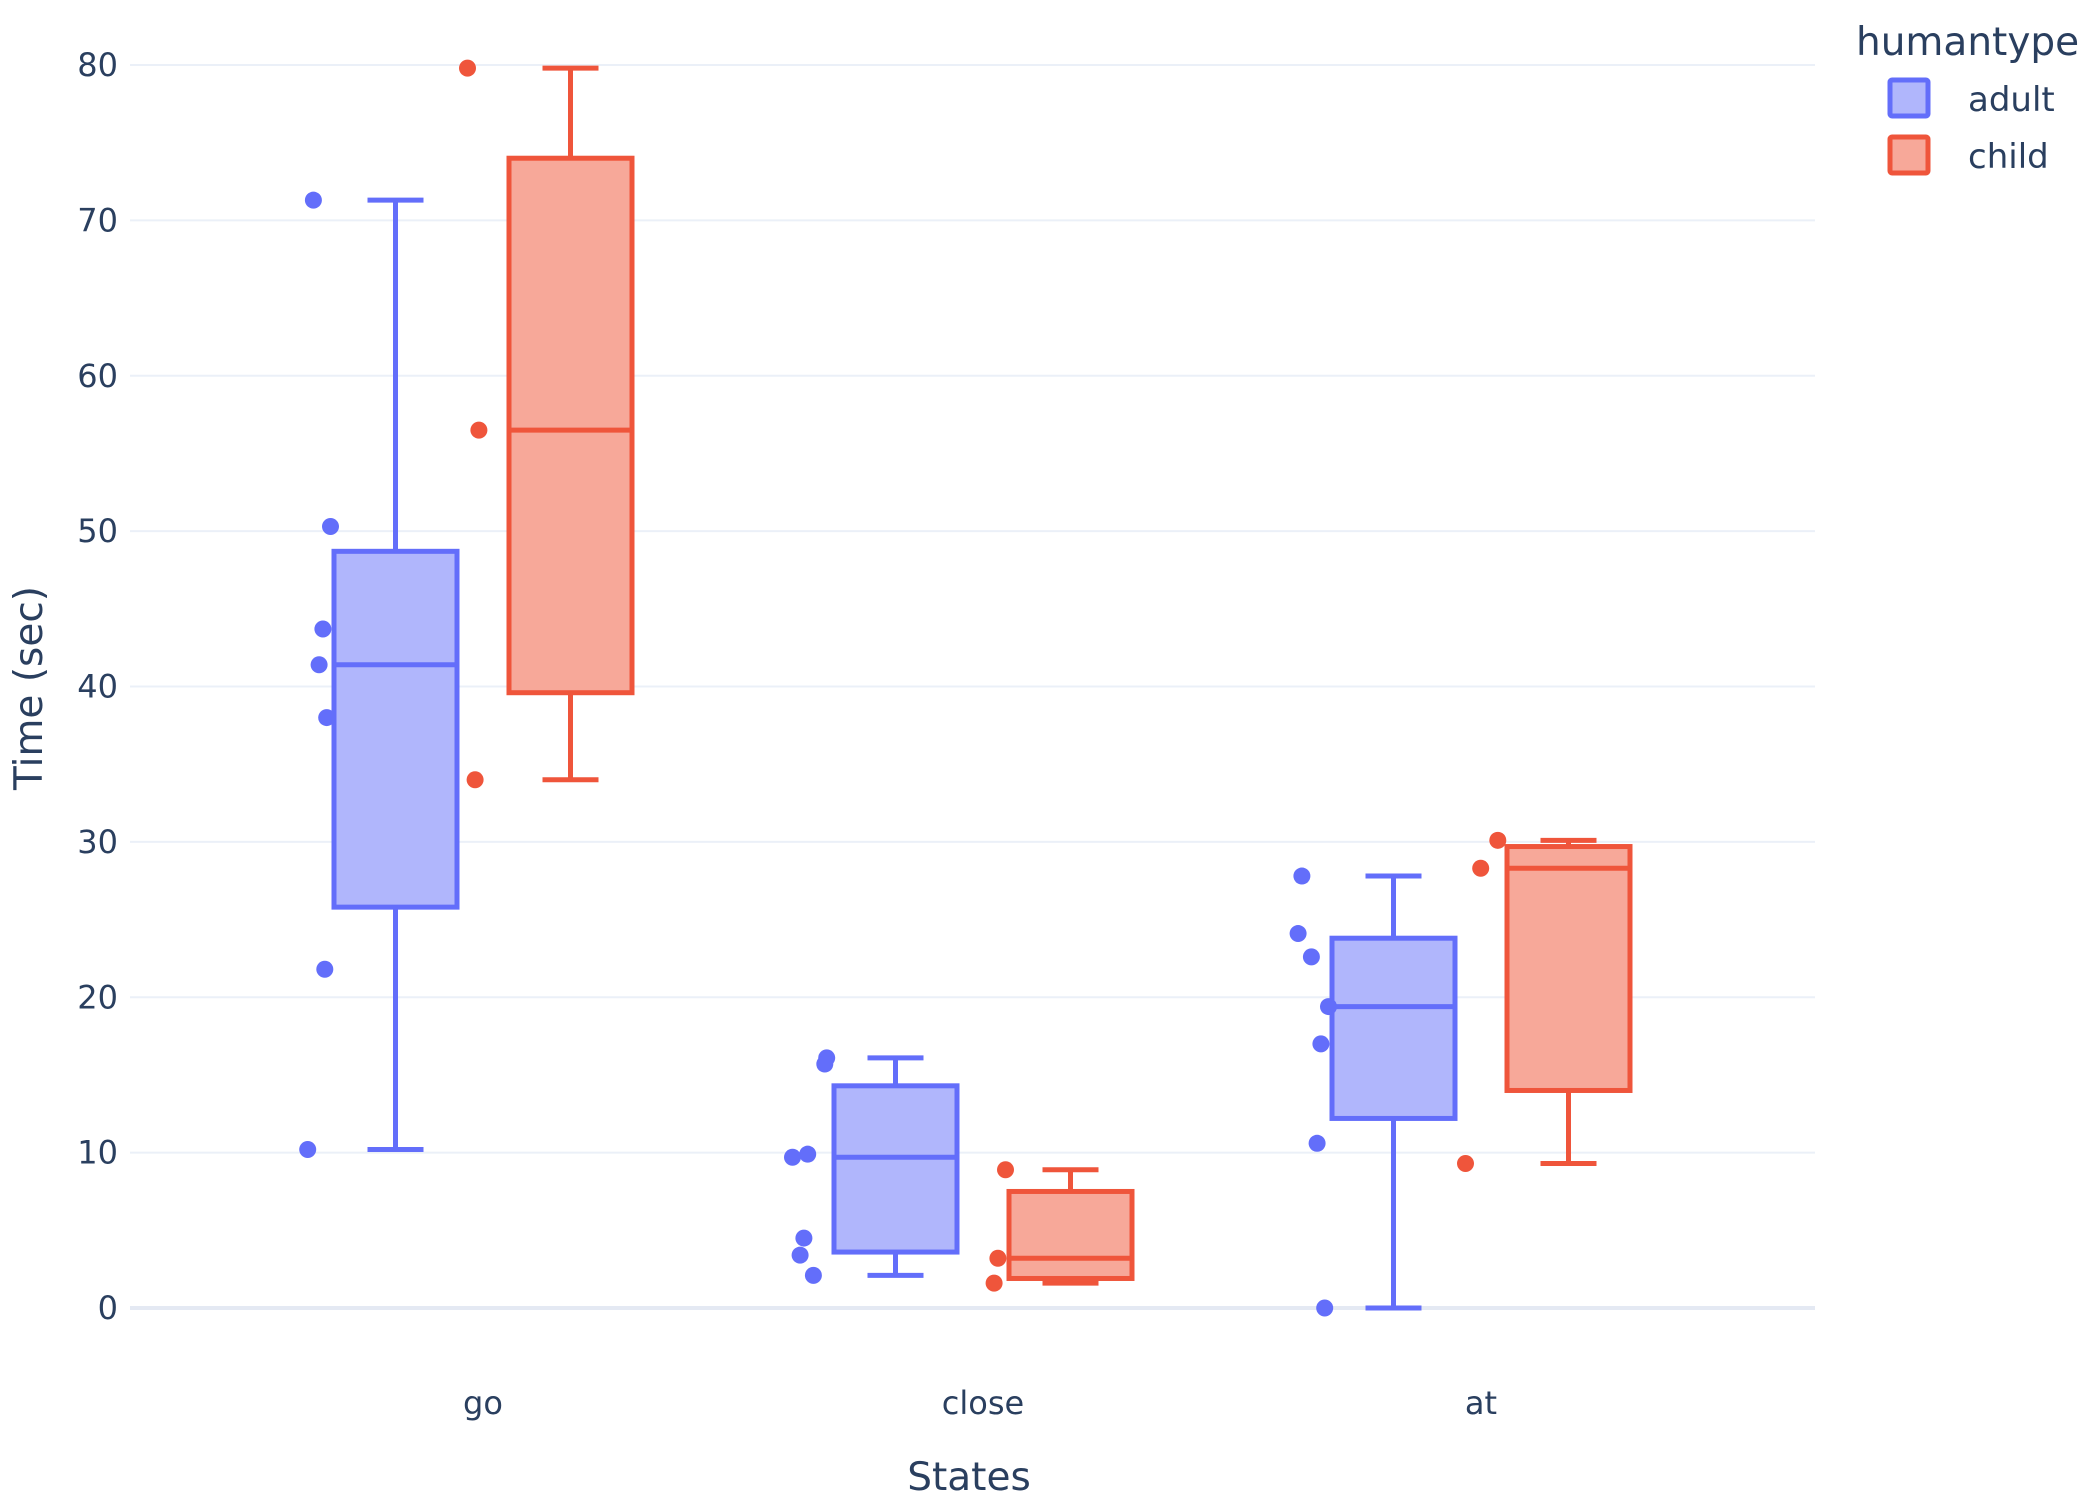  I want to click on legend: humantype adult child, so click(1967, 98).